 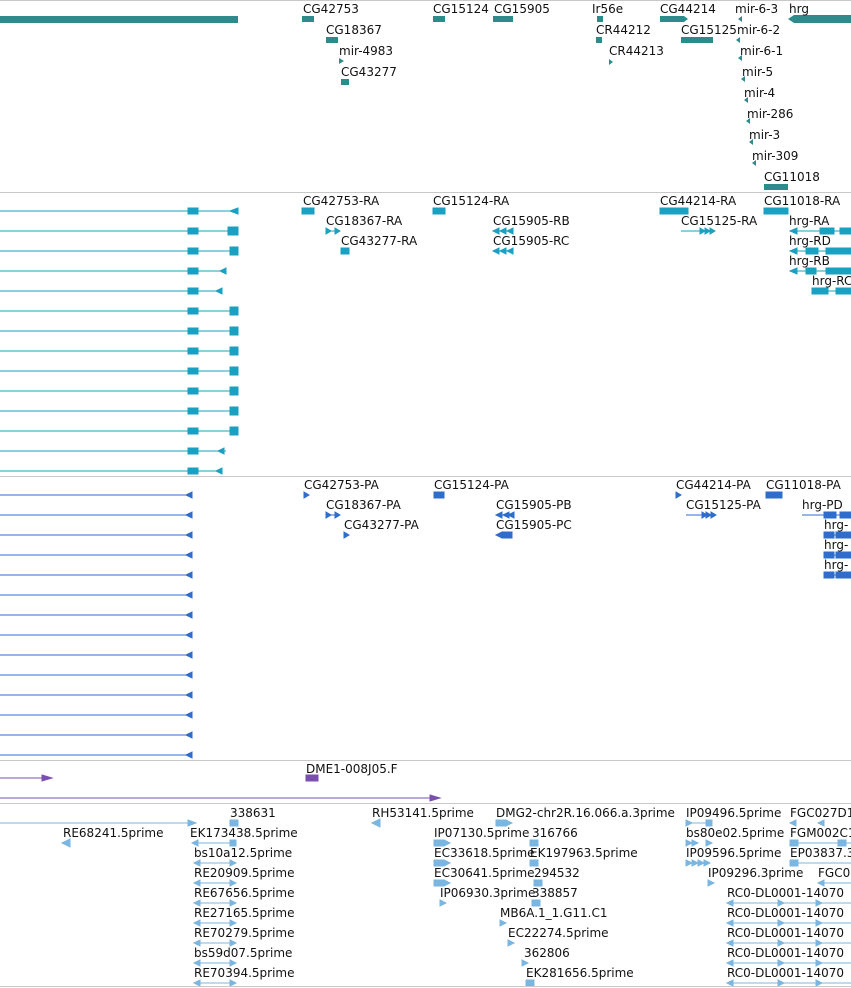 What do you see at coordinates (770, 114) in the screenshot?
I see `gene-label: mir-286` at bounding box center [770, 114].